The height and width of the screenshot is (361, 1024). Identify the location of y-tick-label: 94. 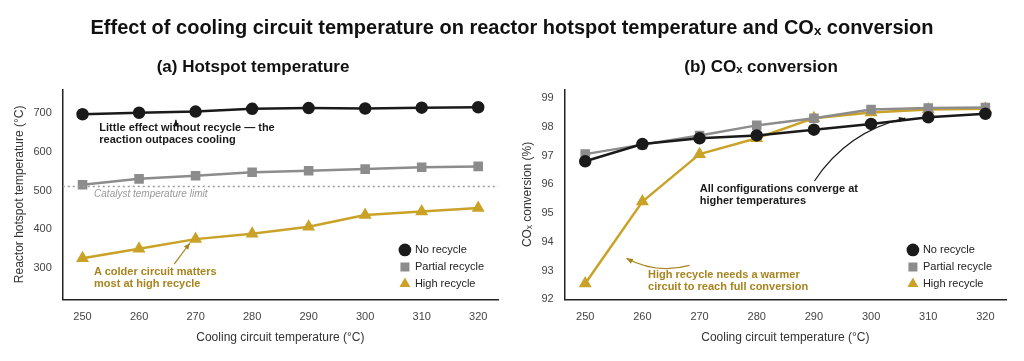
(547, 240).